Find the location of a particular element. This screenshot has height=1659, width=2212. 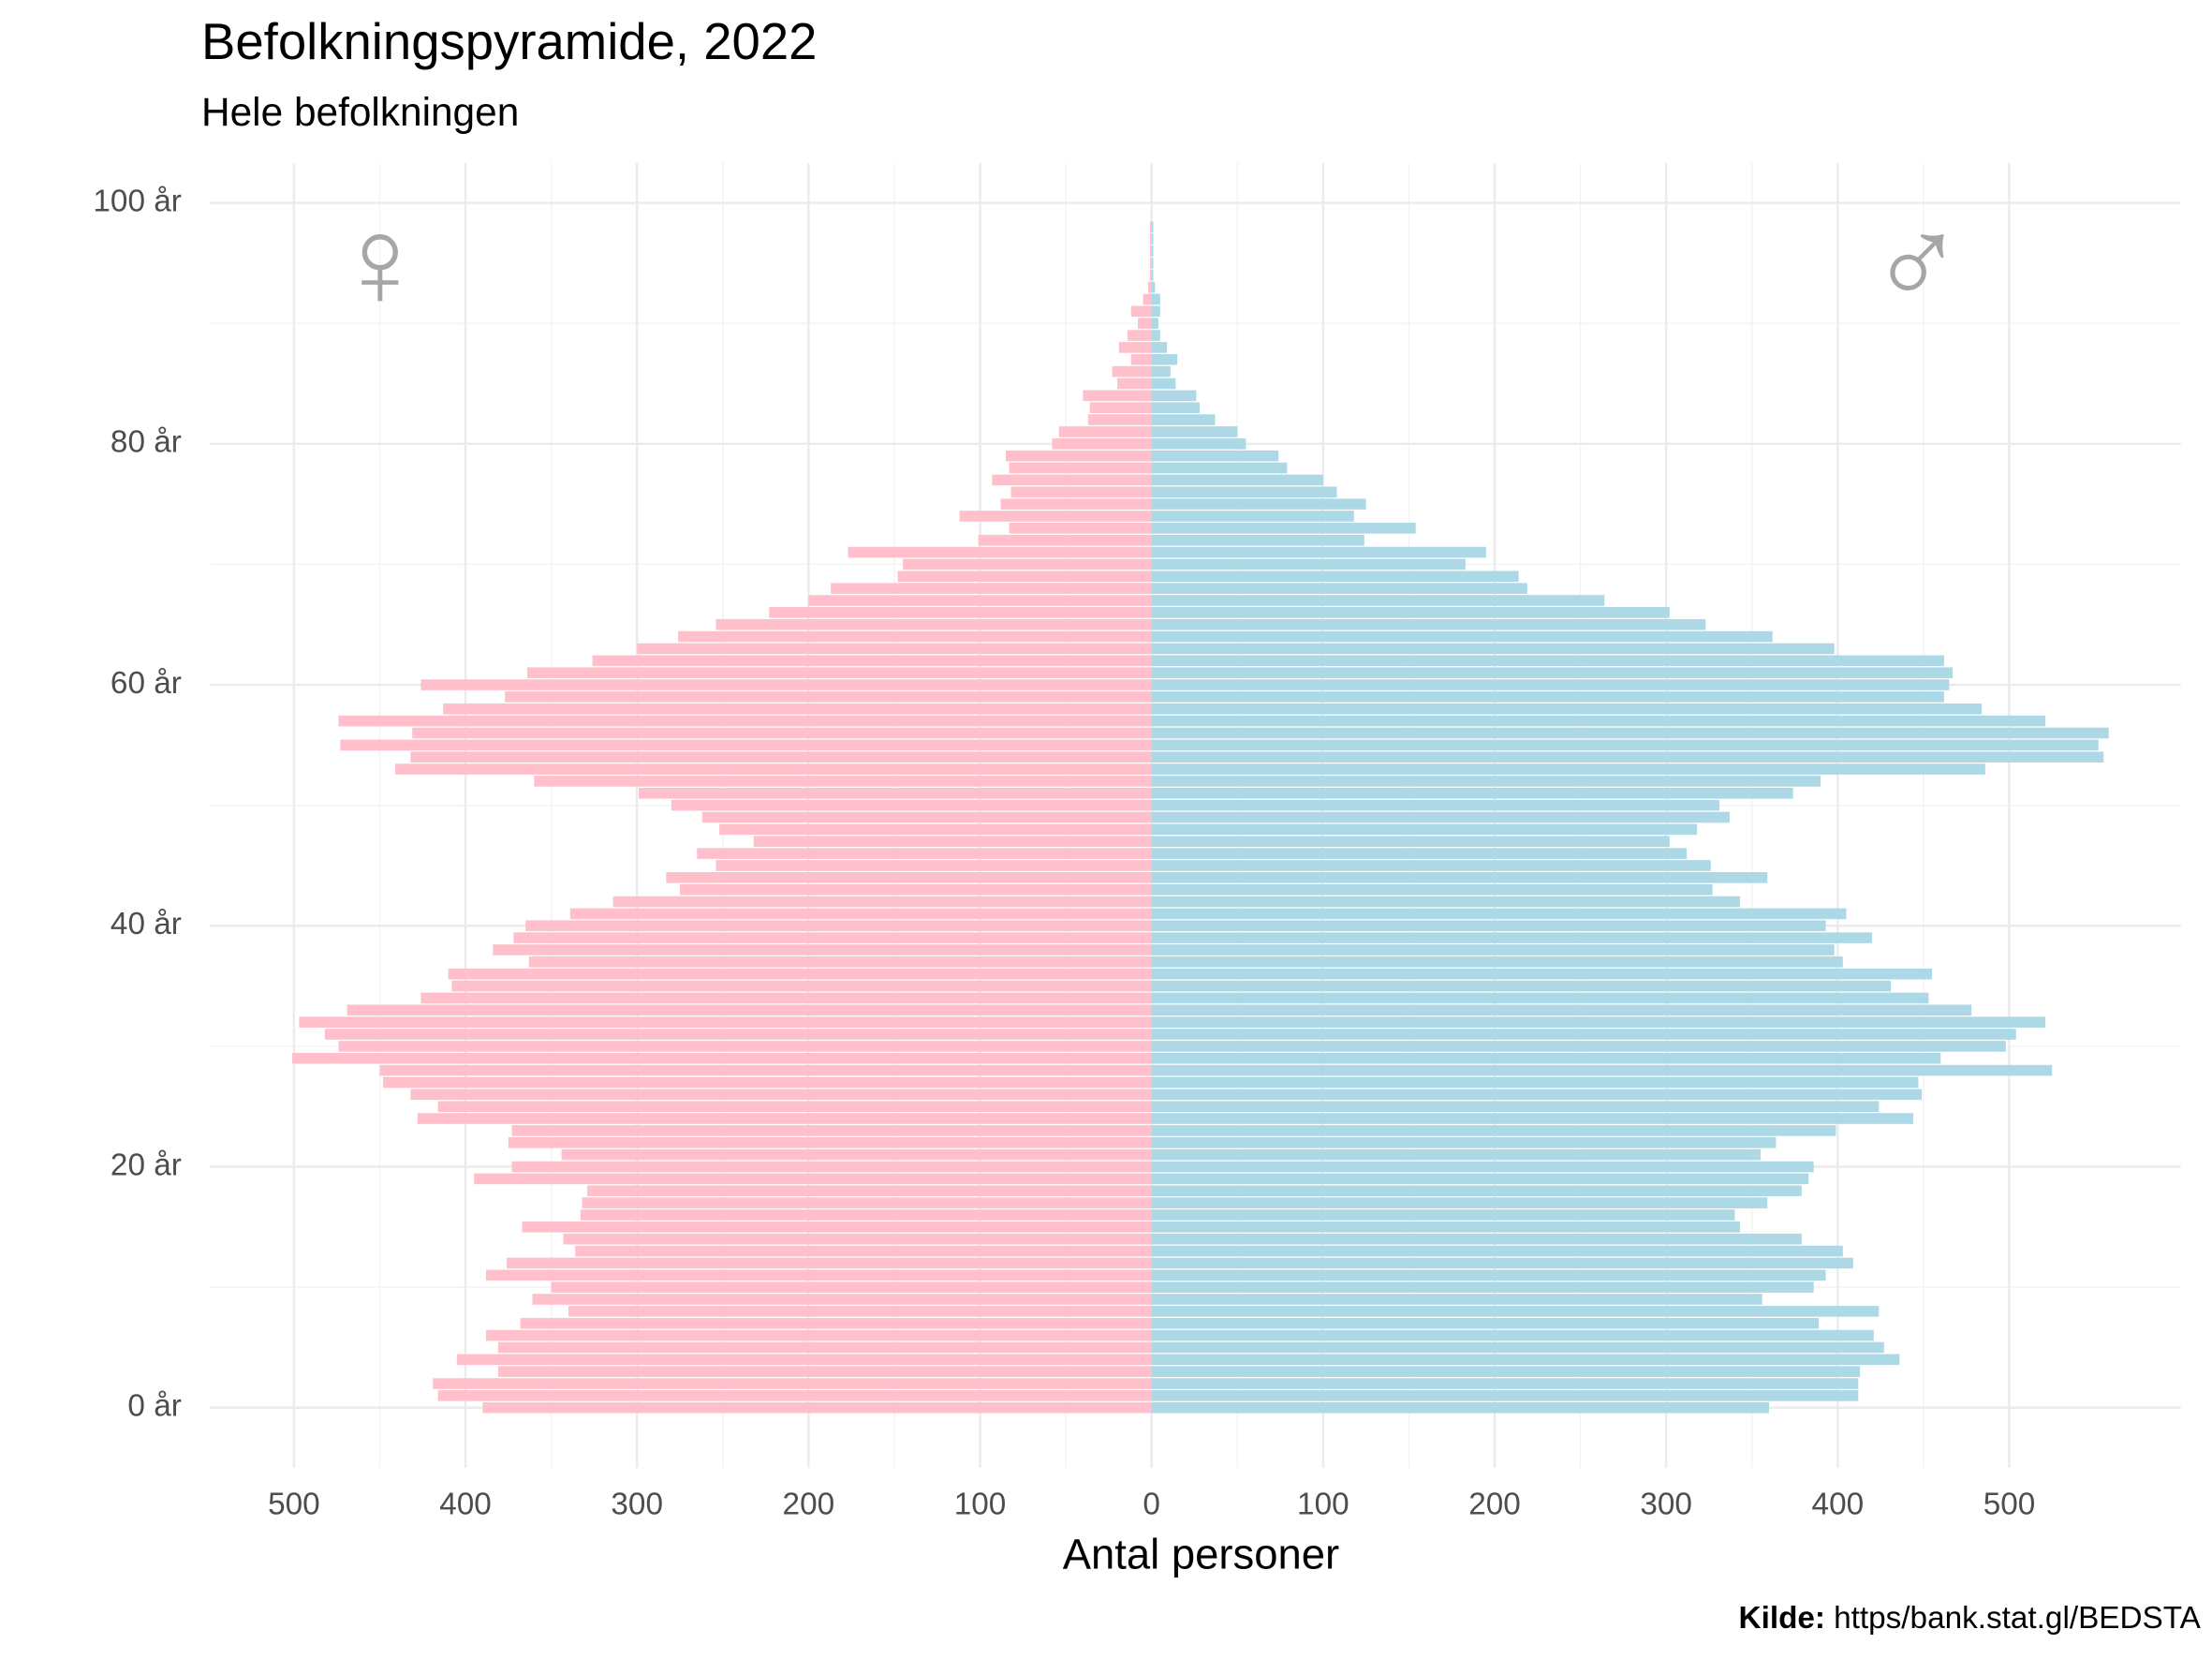

x-tick-label: 100 is located at coordinates (1323, 1505).